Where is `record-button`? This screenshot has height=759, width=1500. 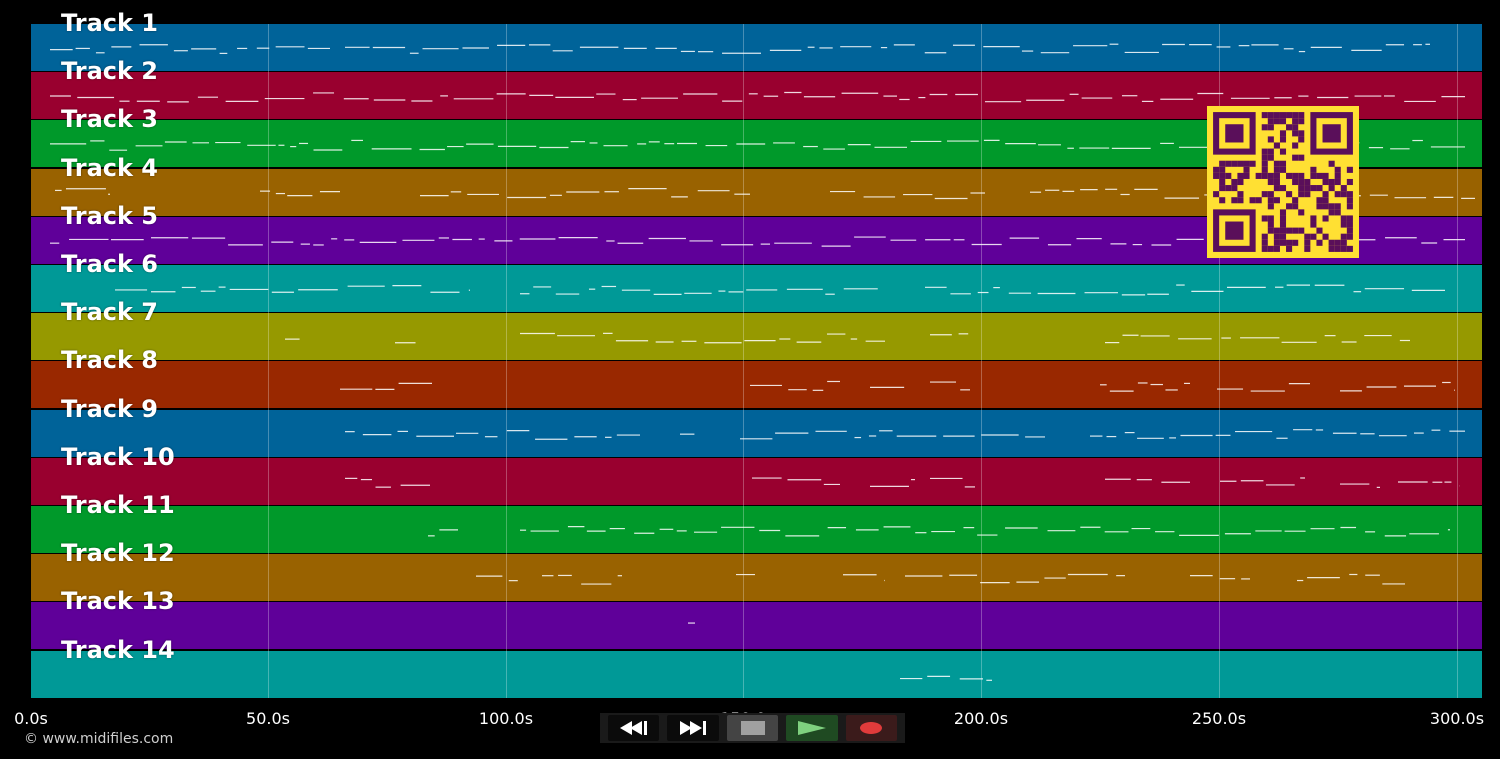 record-button is located at coordinates (871, 728).